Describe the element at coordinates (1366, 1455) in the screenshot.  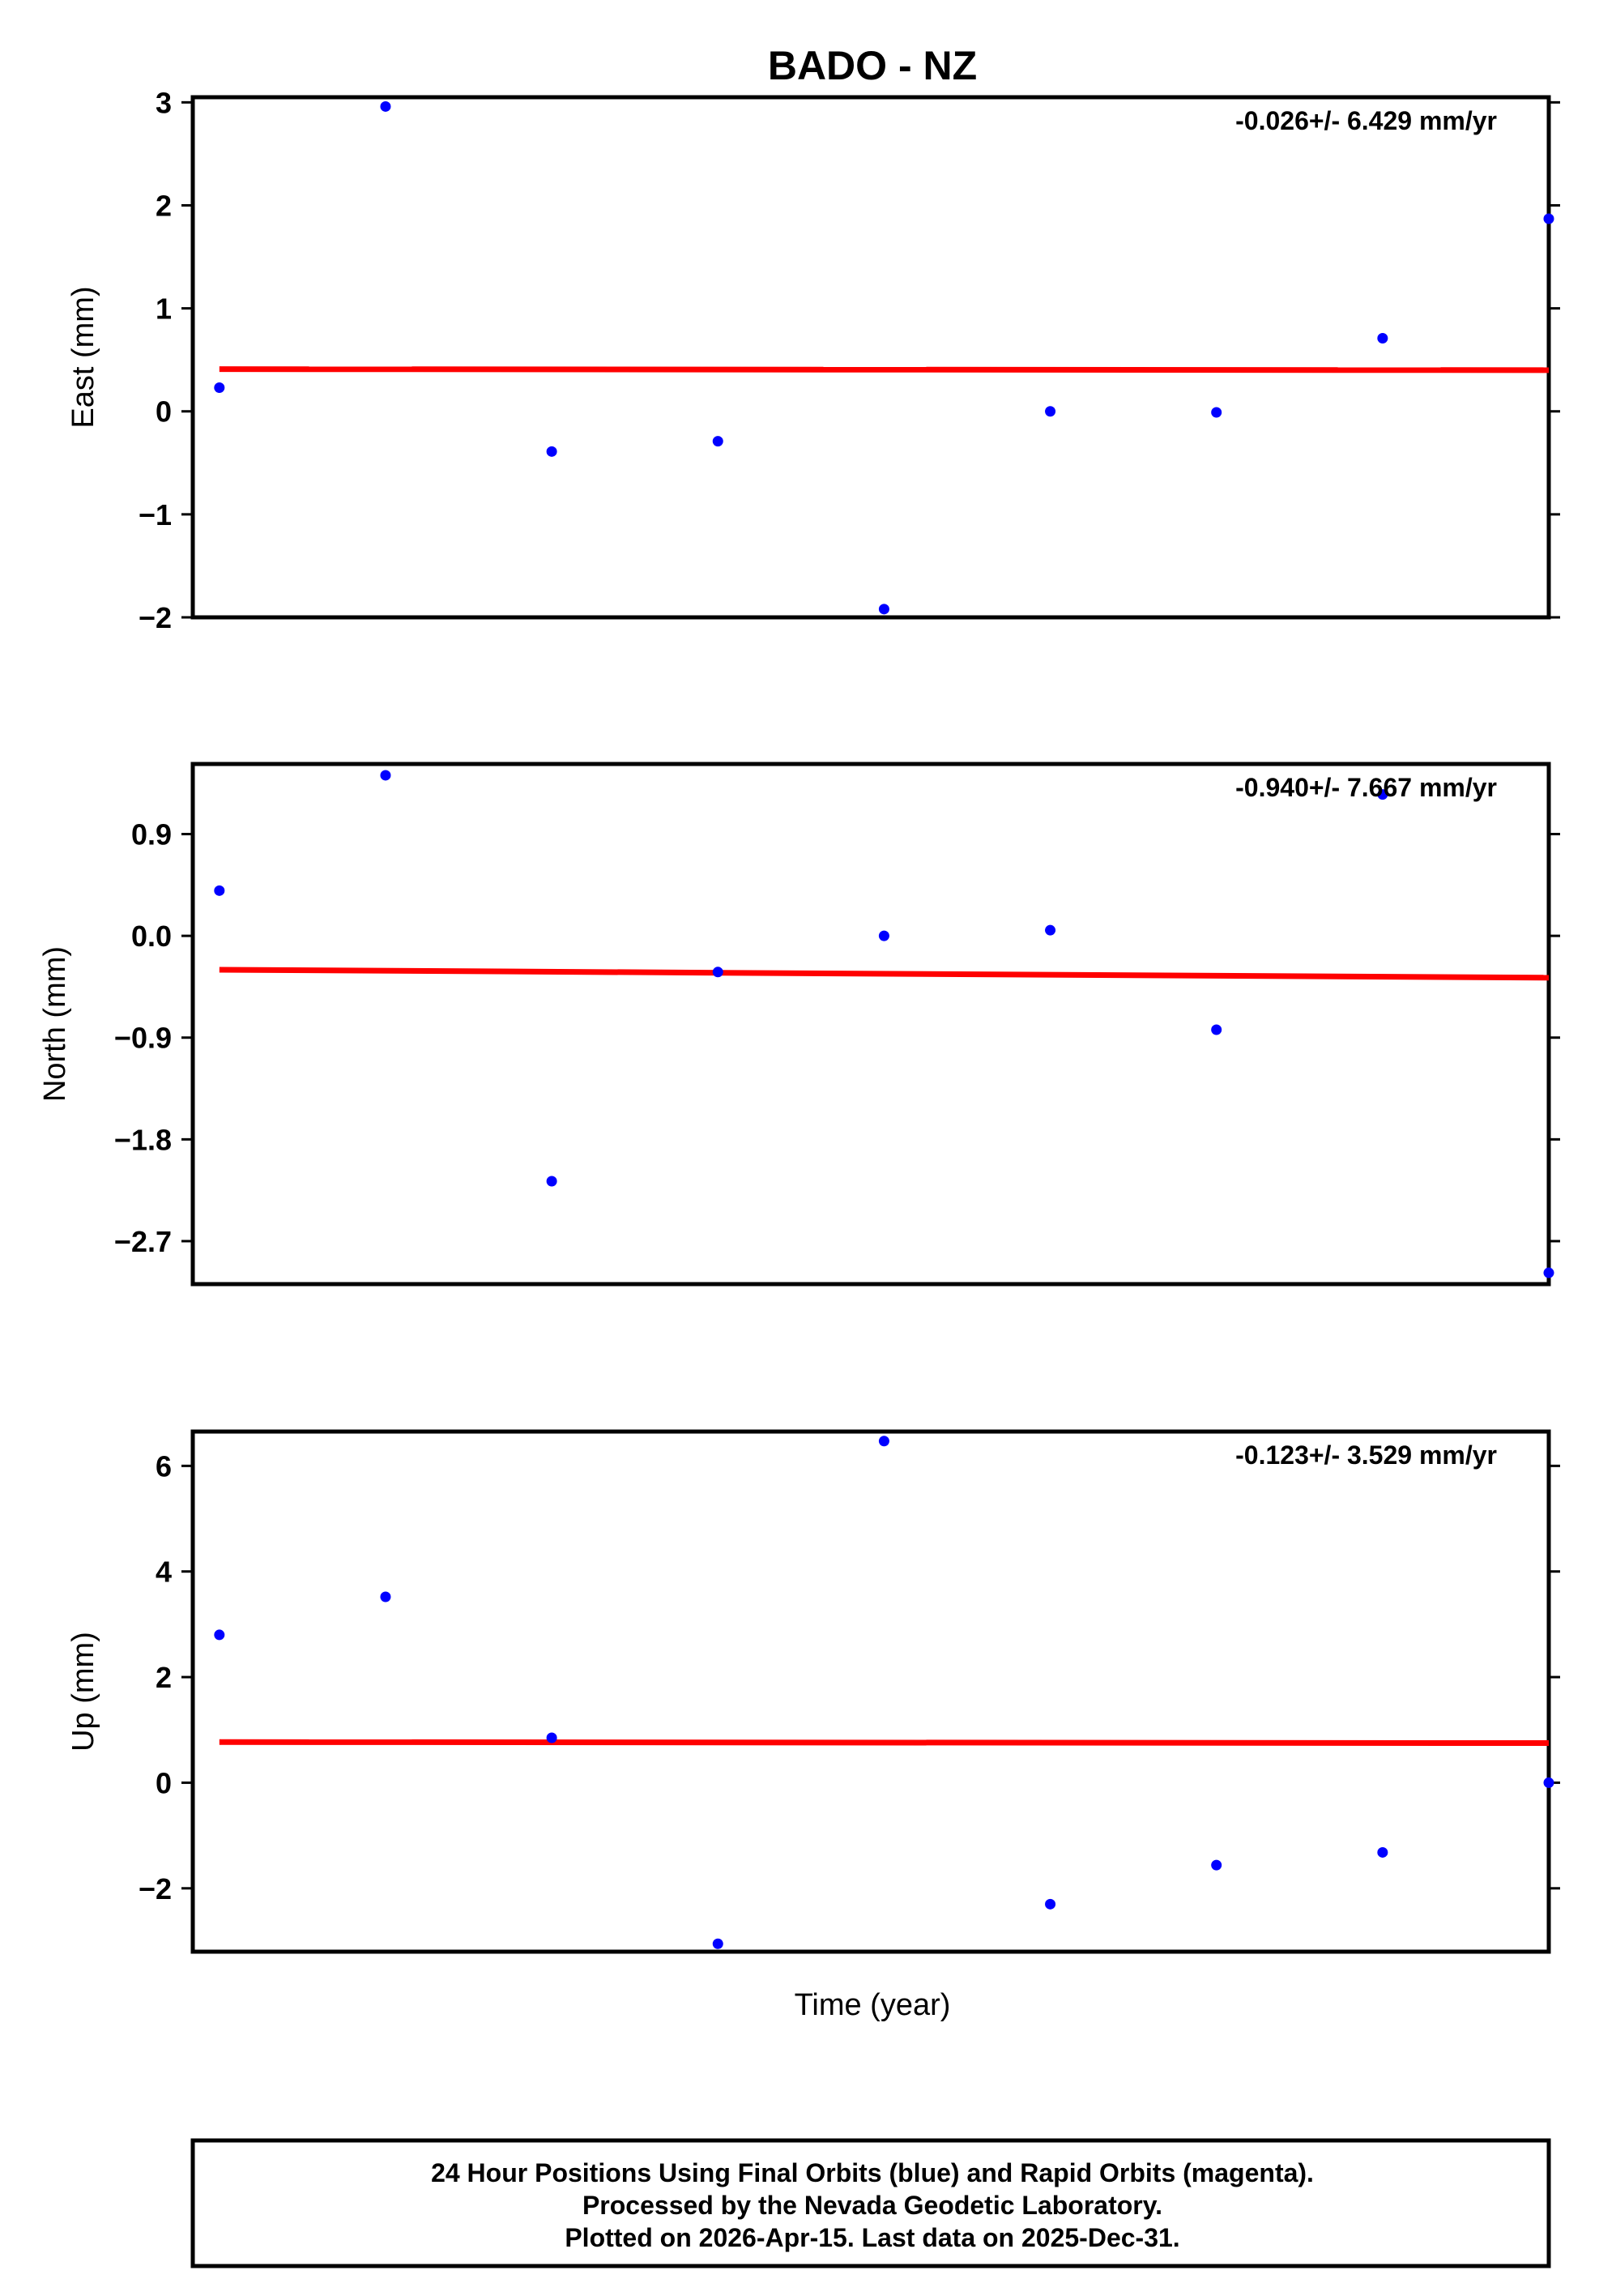
I see `velocity-label: -0.123+/- 3.529 mm/yr` at that location.